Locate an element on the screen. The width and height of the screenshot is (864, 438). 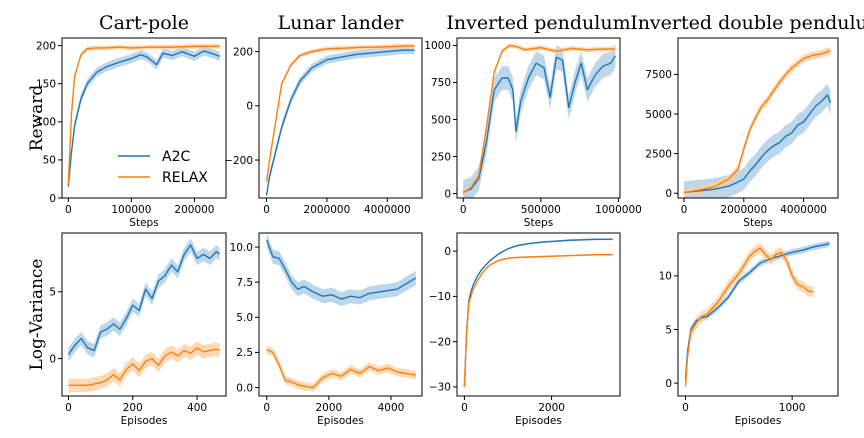
y-tick-label: 2.5 is located at coordinates (244, 353).